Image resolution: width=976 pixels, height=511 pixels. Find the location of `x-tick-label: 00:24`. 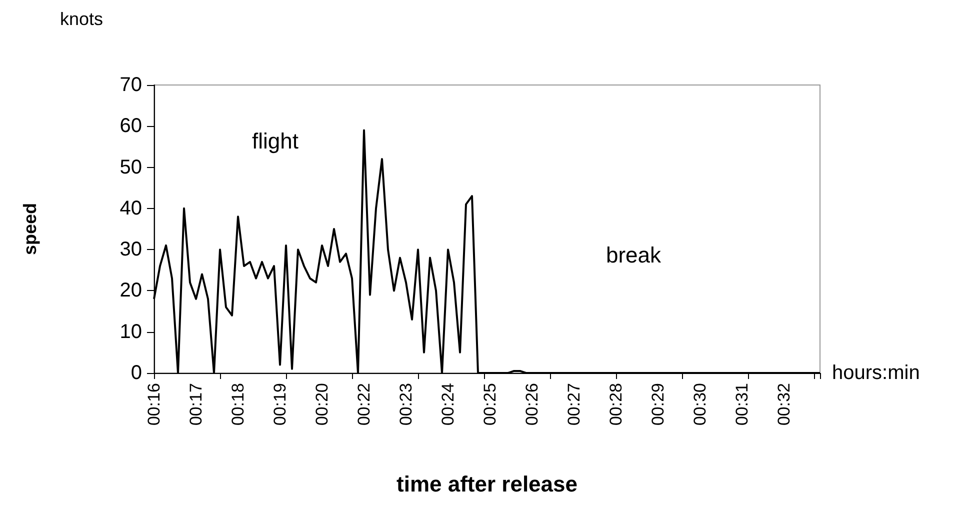

x-tick-label: 00:24 is located at coordinates (448, 404).